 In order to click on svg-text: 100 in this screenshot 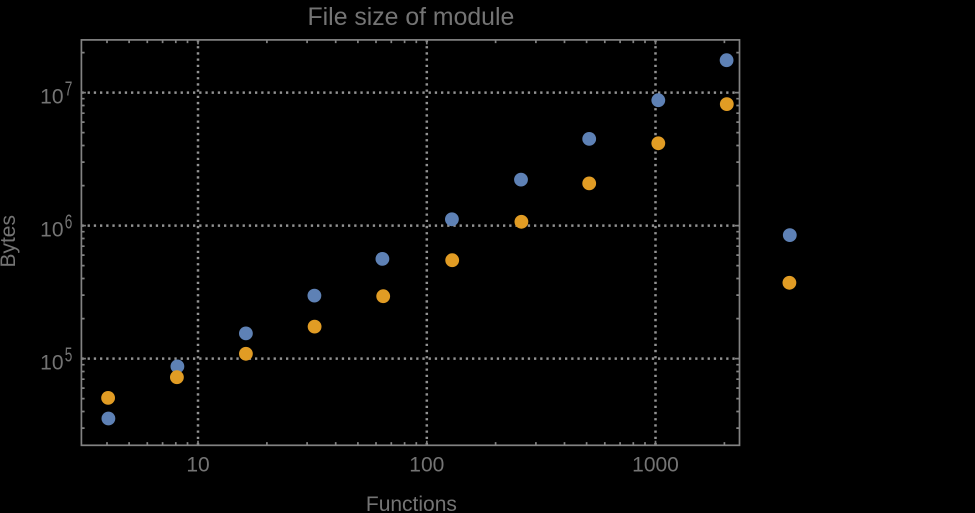, I will do `click(426, 465)`.